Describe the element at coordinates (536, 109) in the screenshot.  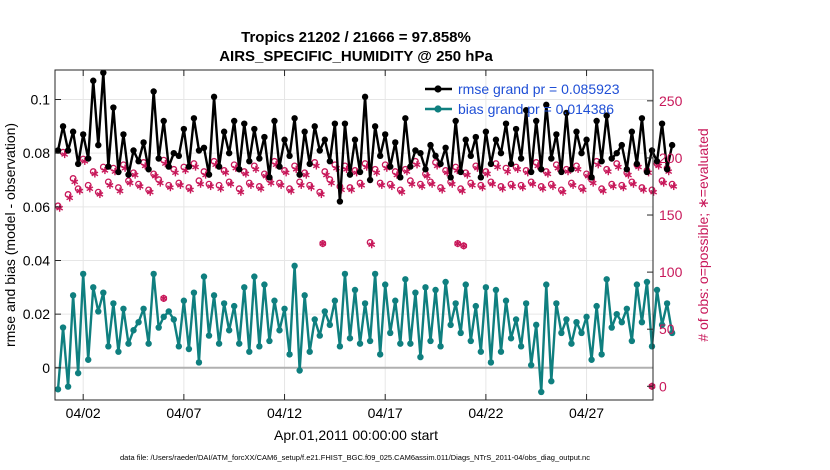
I see `legend-bias-label: bias grand pr = 0.014386` at that location.